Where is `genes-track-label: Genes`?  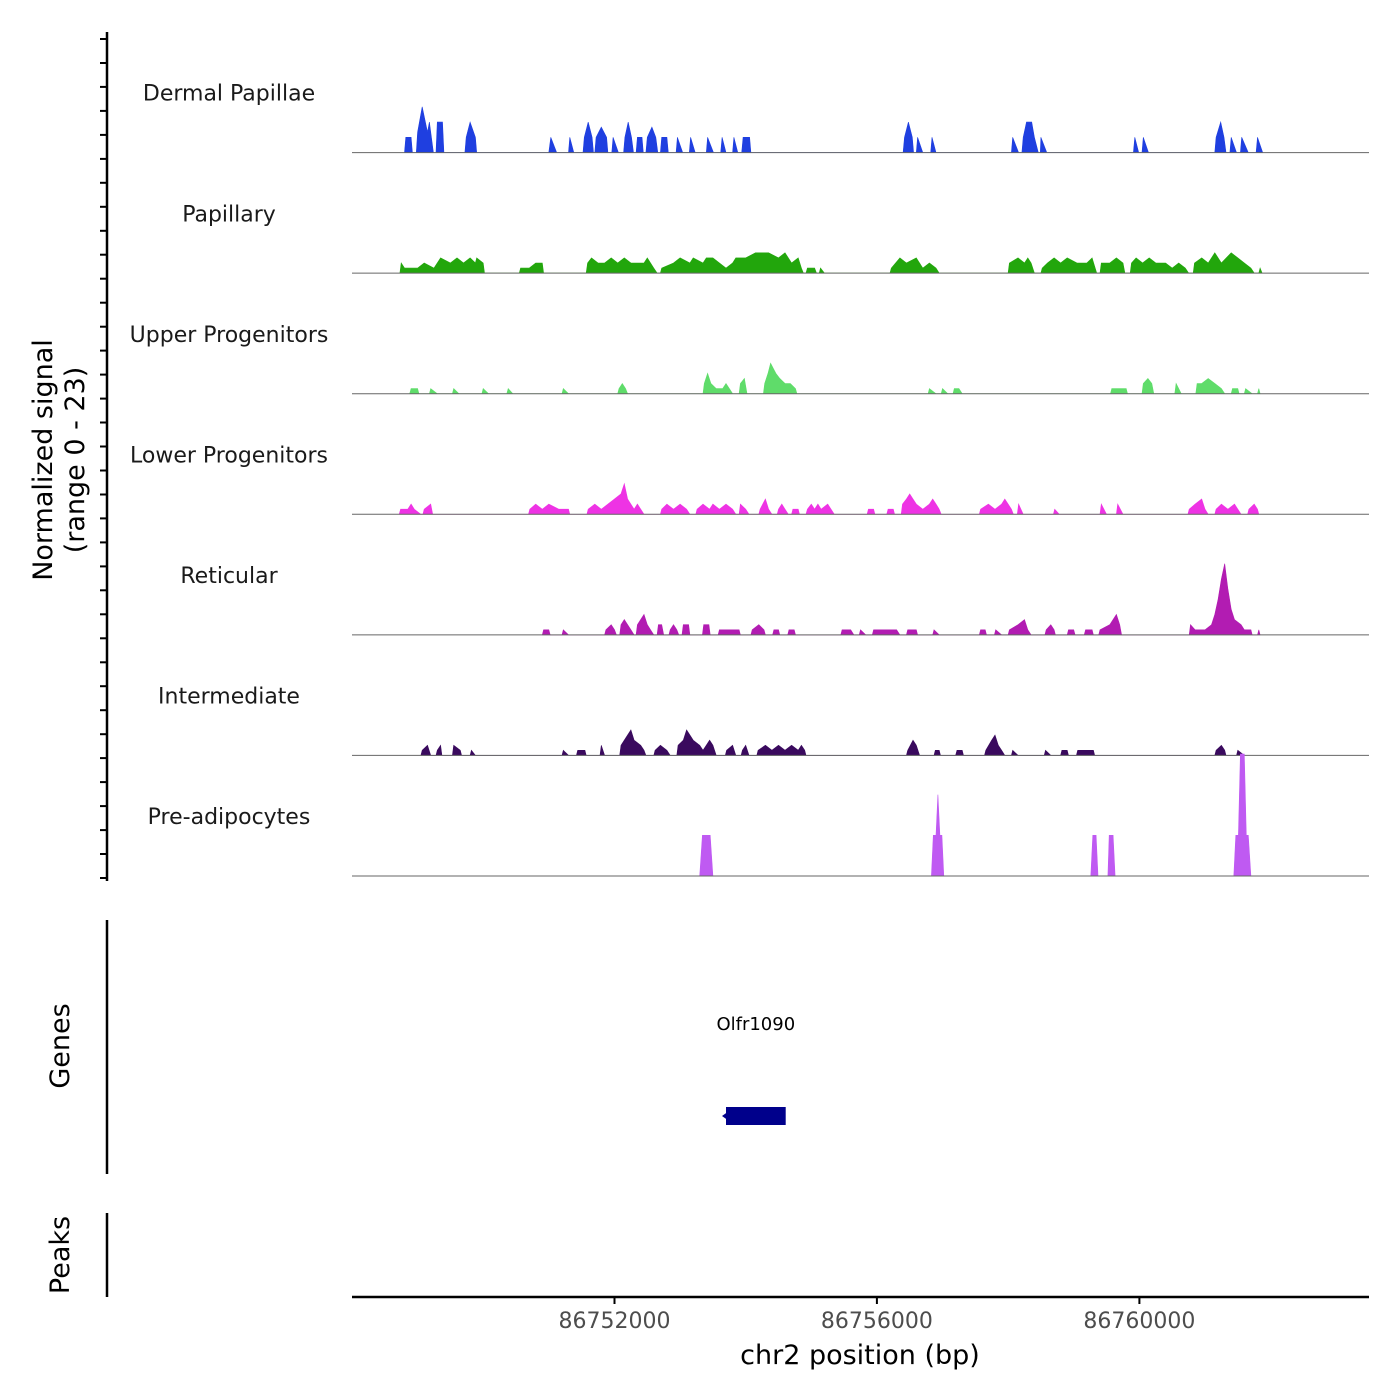 genes-track-label: Genes is located at coordinates (60, 1045).